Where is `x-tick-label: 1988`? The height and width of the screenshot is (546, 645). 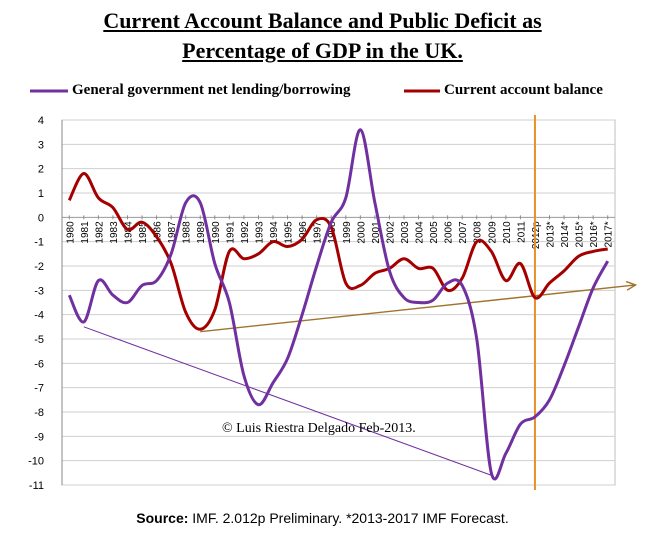 x-tick-label: 1988 is located at coordinates (187, 232).